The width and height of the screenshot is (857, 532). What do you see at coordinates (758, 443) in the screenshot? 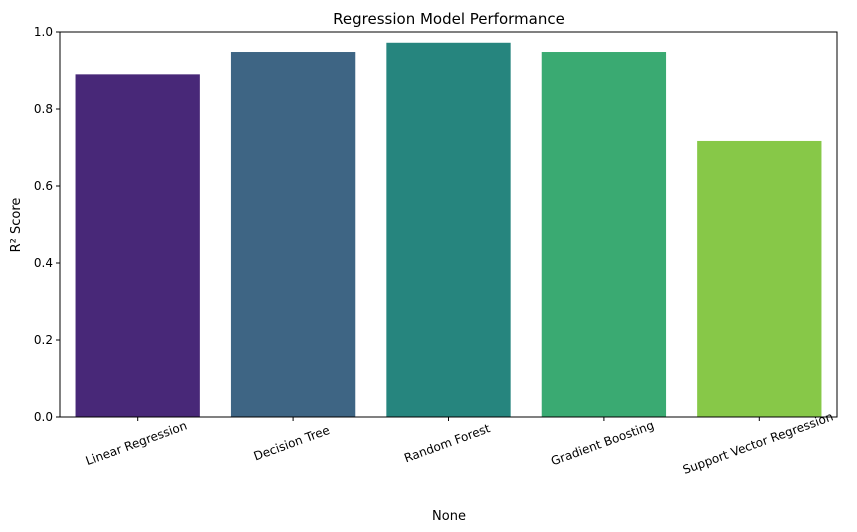
I see `x-tick-label: Support Vector Regression` at bounding box center [758, 443].